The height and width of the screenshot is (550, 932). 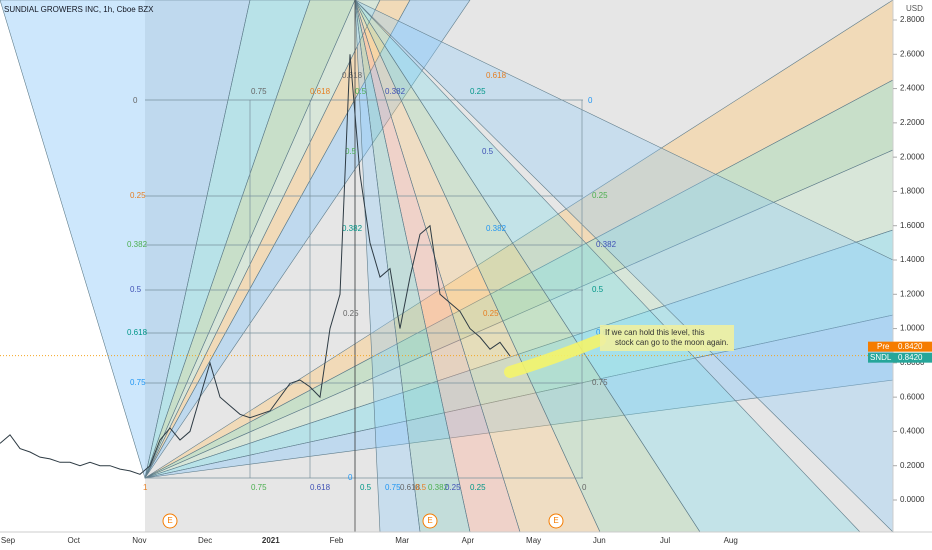 I want to click on y-tick-label: 1.0000, so click(x=912, y=328).